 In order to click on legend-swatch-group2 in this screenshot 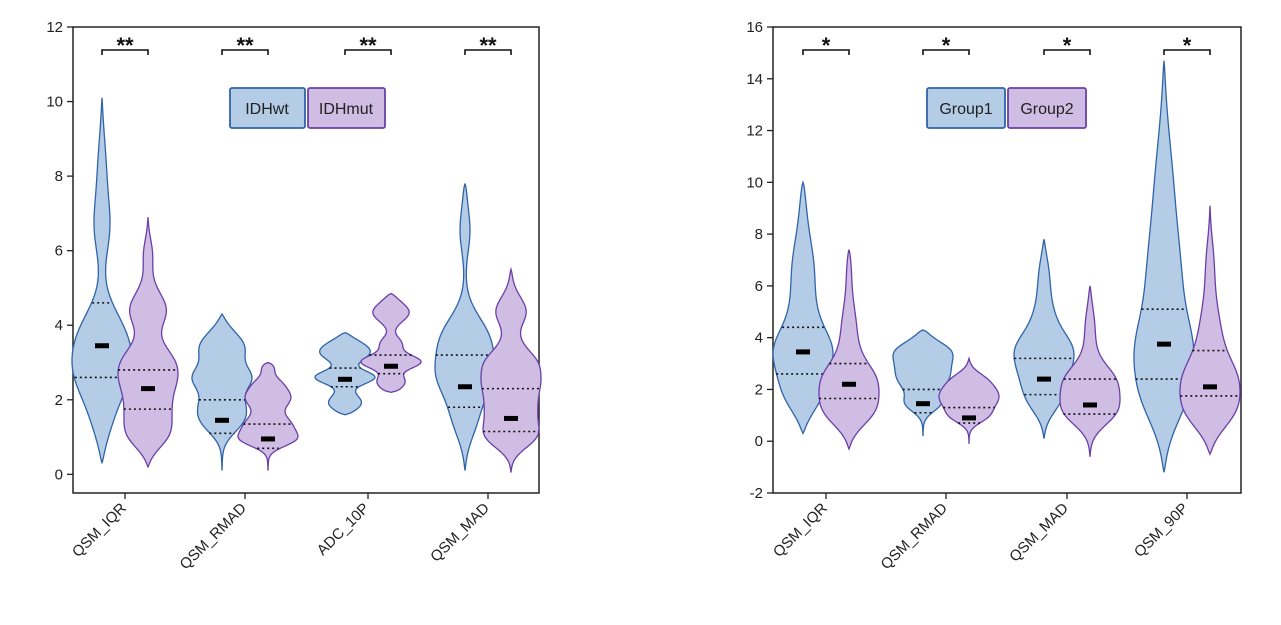, I will do `click(1047, 108)`.